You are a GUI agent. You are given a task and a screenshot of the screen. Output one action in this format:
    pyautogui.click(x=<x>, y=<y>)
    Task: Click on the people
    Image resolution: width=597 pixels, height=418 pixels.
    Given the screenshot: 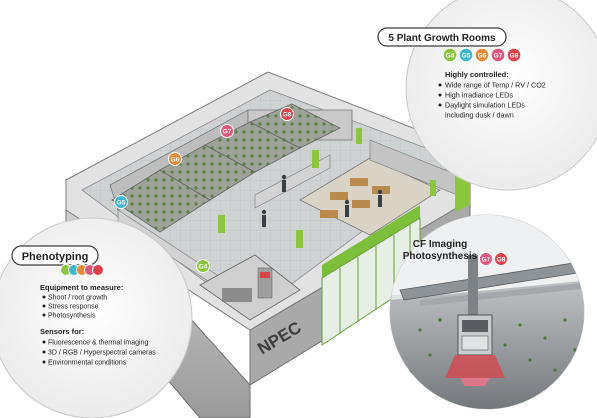 What is the action you would take?
    pyautogui.click(x=322, y=200)
    